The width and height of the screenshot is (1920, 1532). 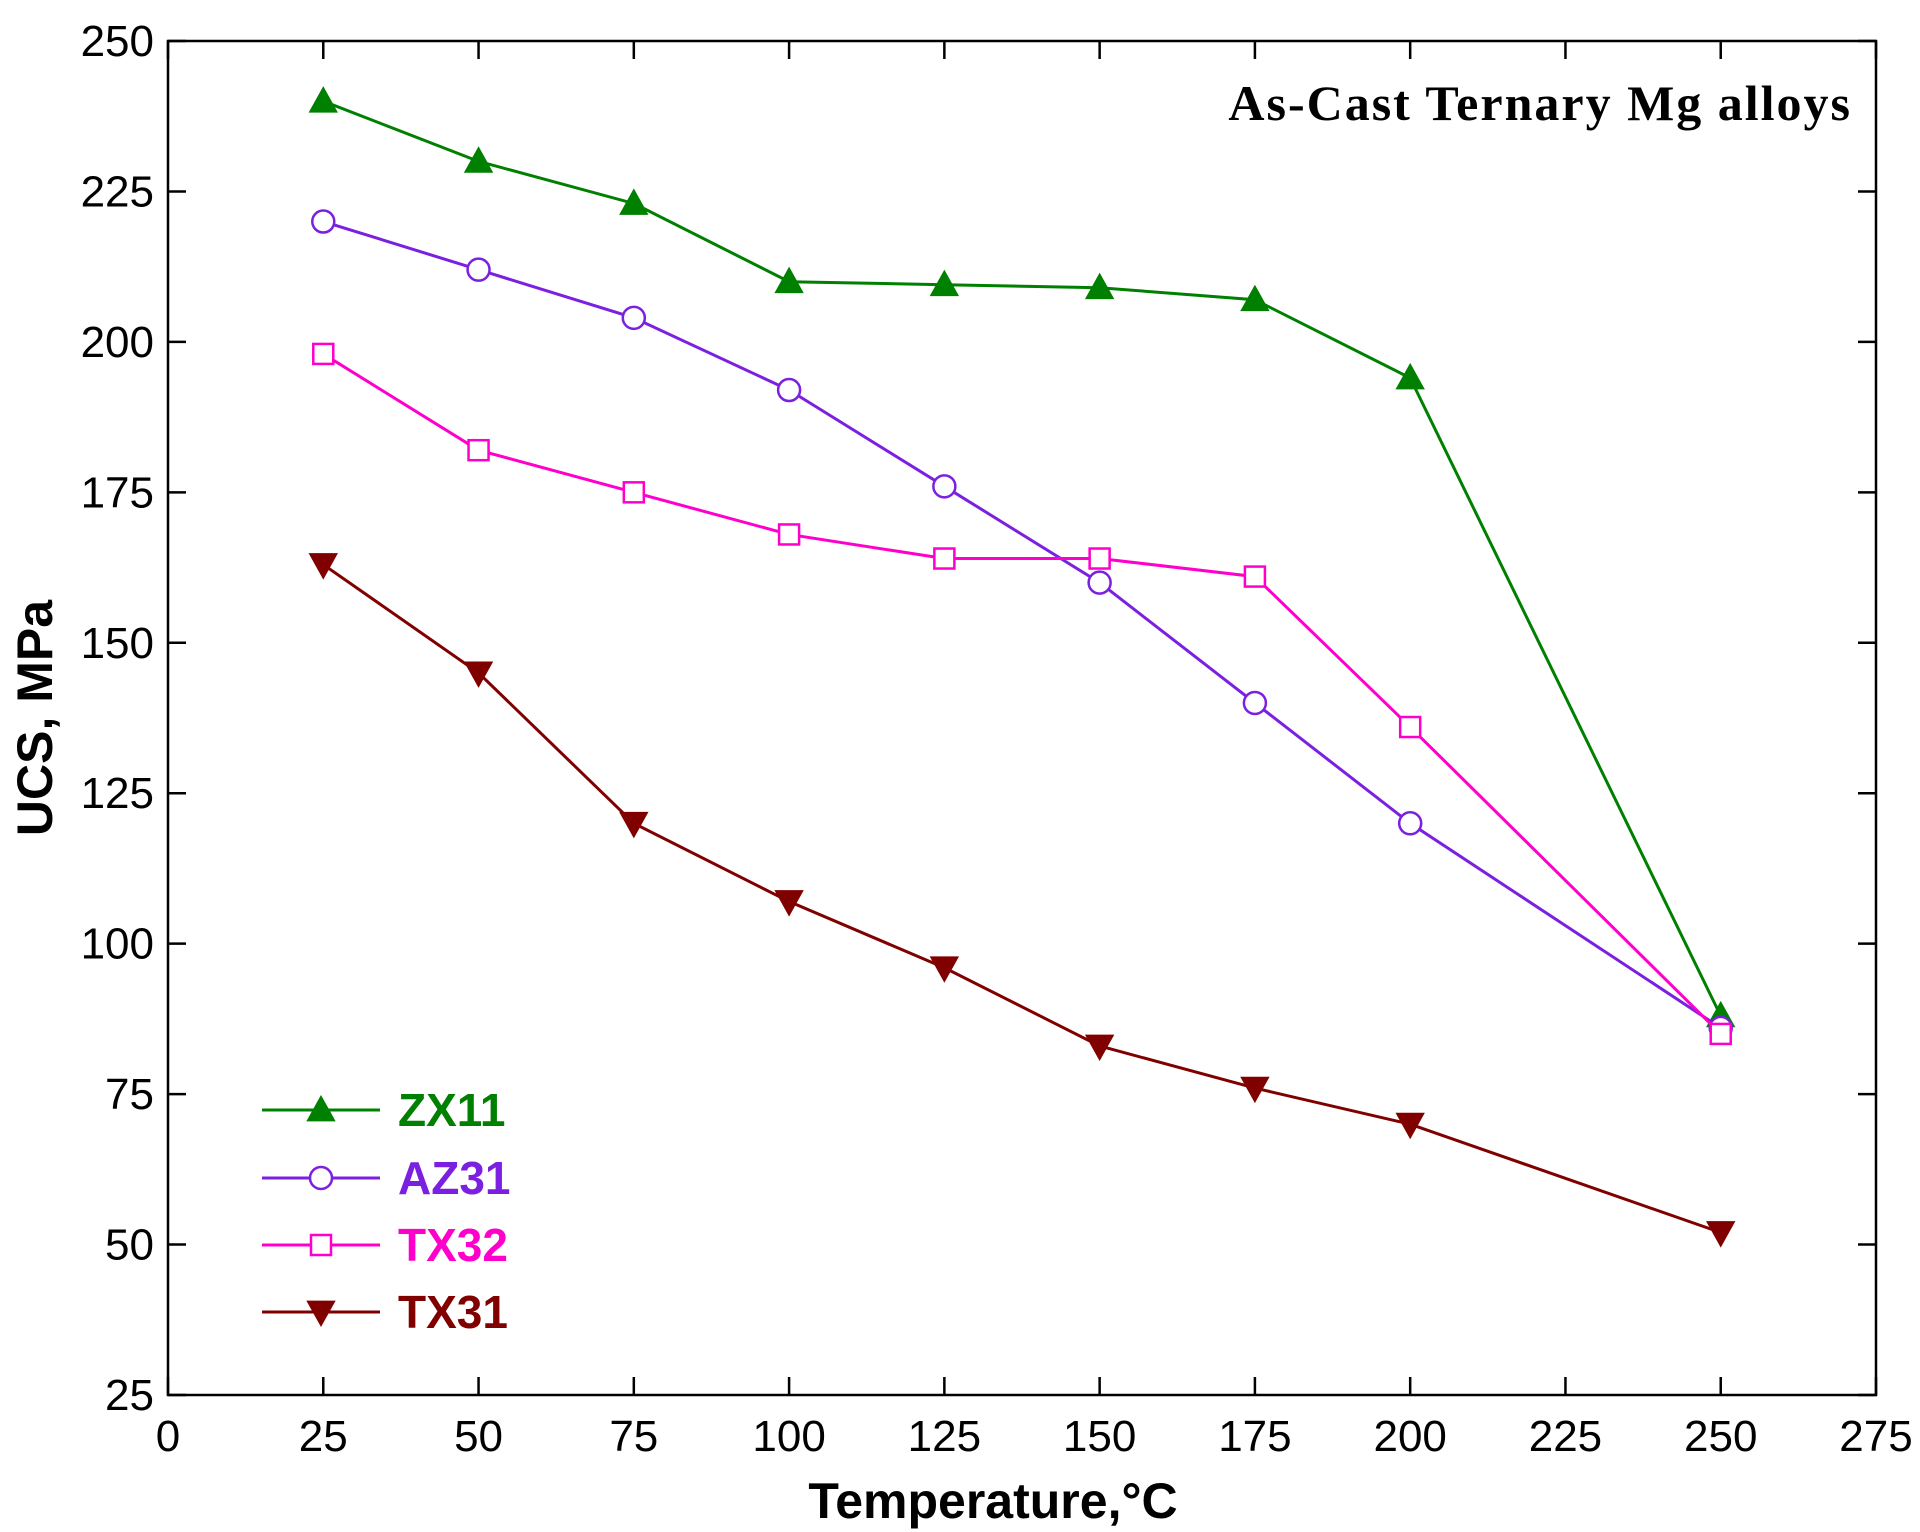 I want to click on legend-item-tx31: TX31, so click(x=385, y=1312).